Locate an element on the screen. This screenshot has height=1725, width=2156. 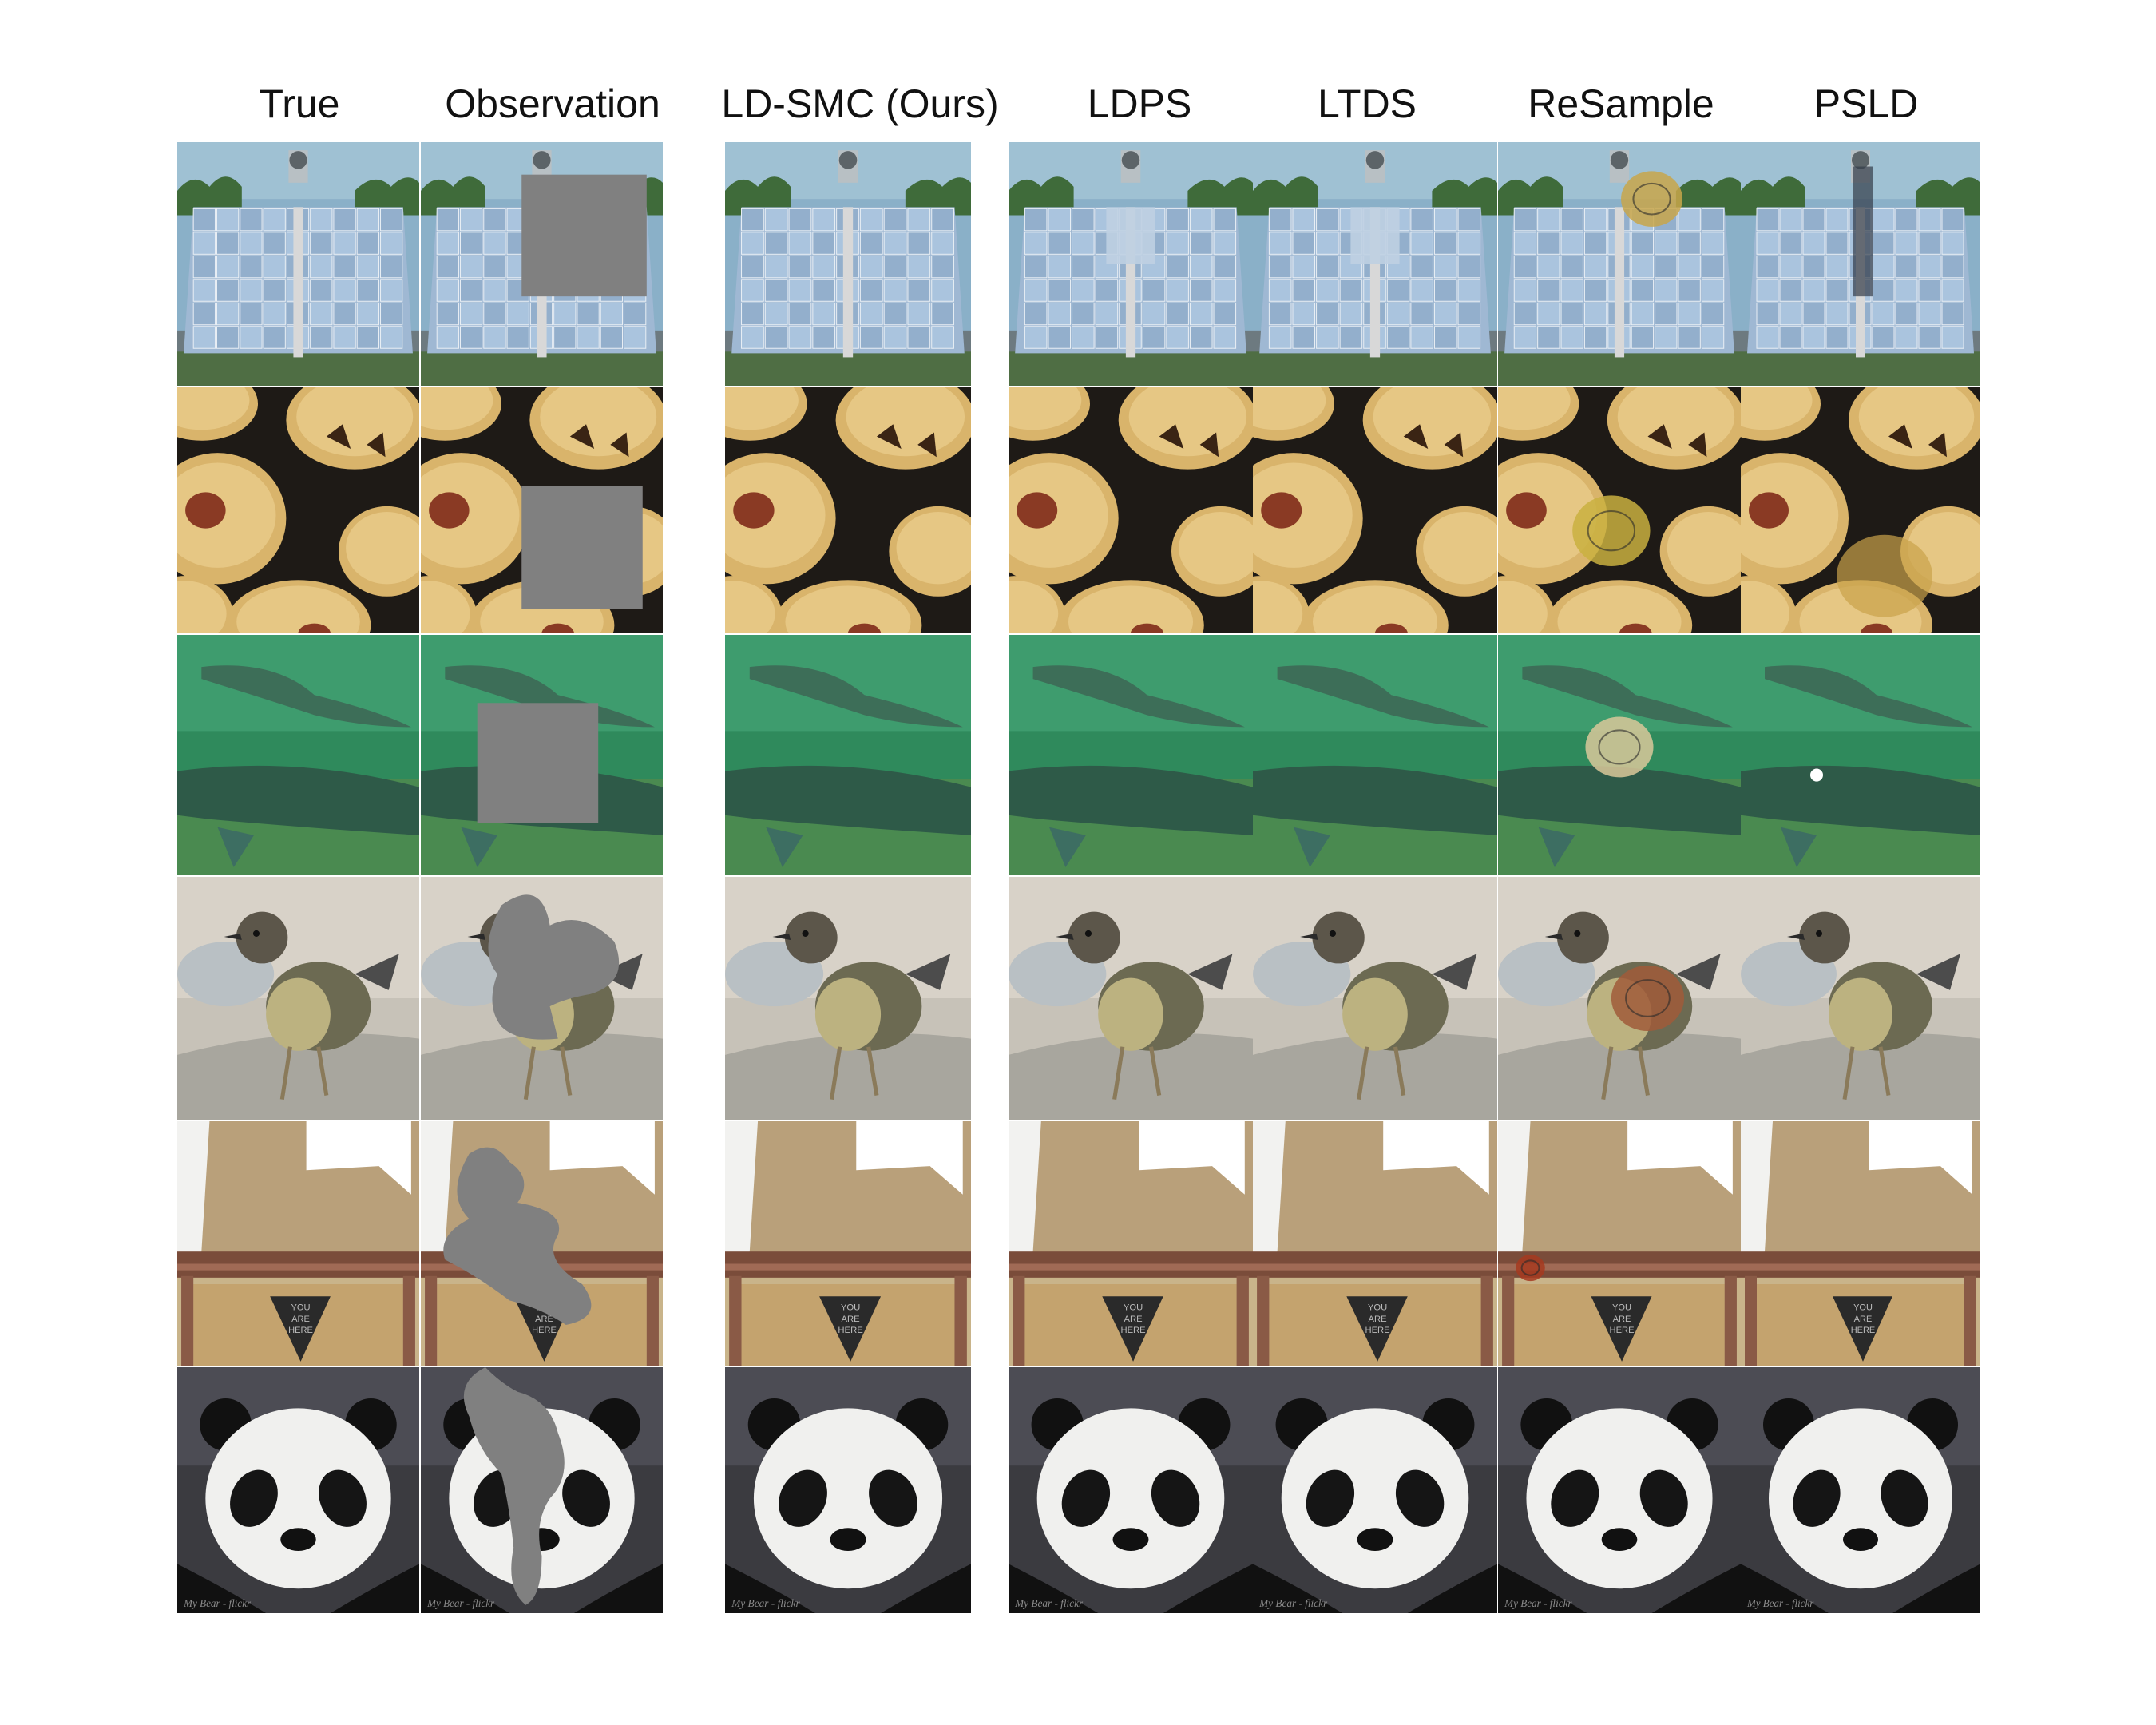
image-pies-true is located at coordinates (298, 510).